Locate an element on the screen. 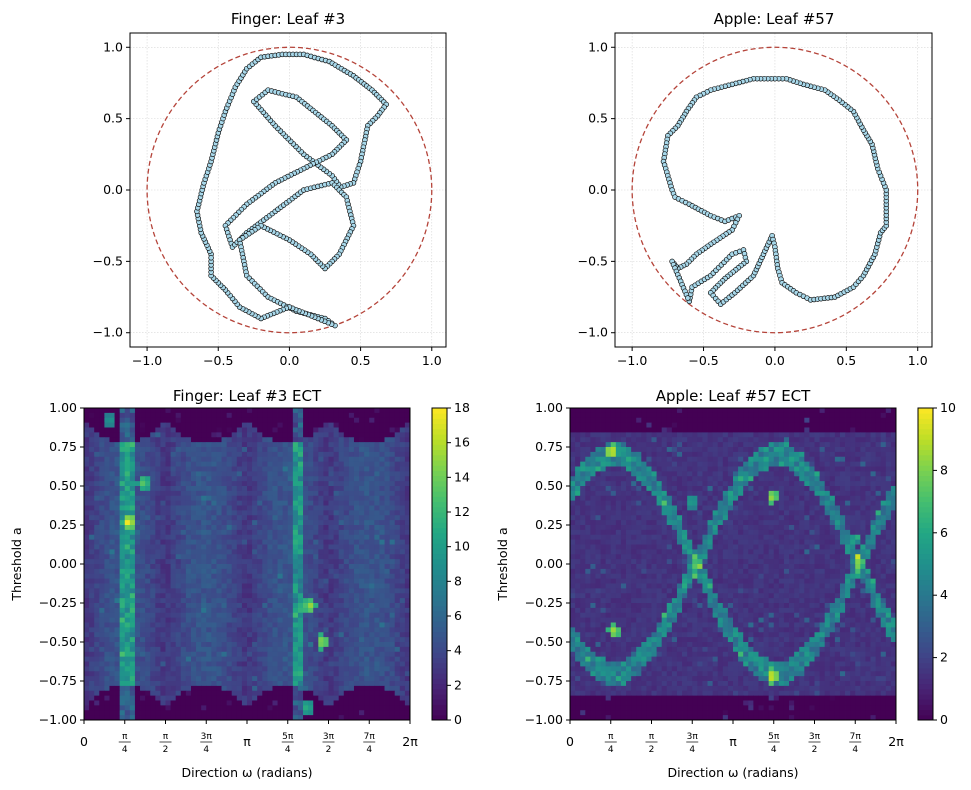 The height and width of the screenshot is (790, 971). finger-outline-ticks: −1.0 −0.5 0.0 0.5 1.0−1.0−0.50.00.51.0 is located at coordinates (267, 203).